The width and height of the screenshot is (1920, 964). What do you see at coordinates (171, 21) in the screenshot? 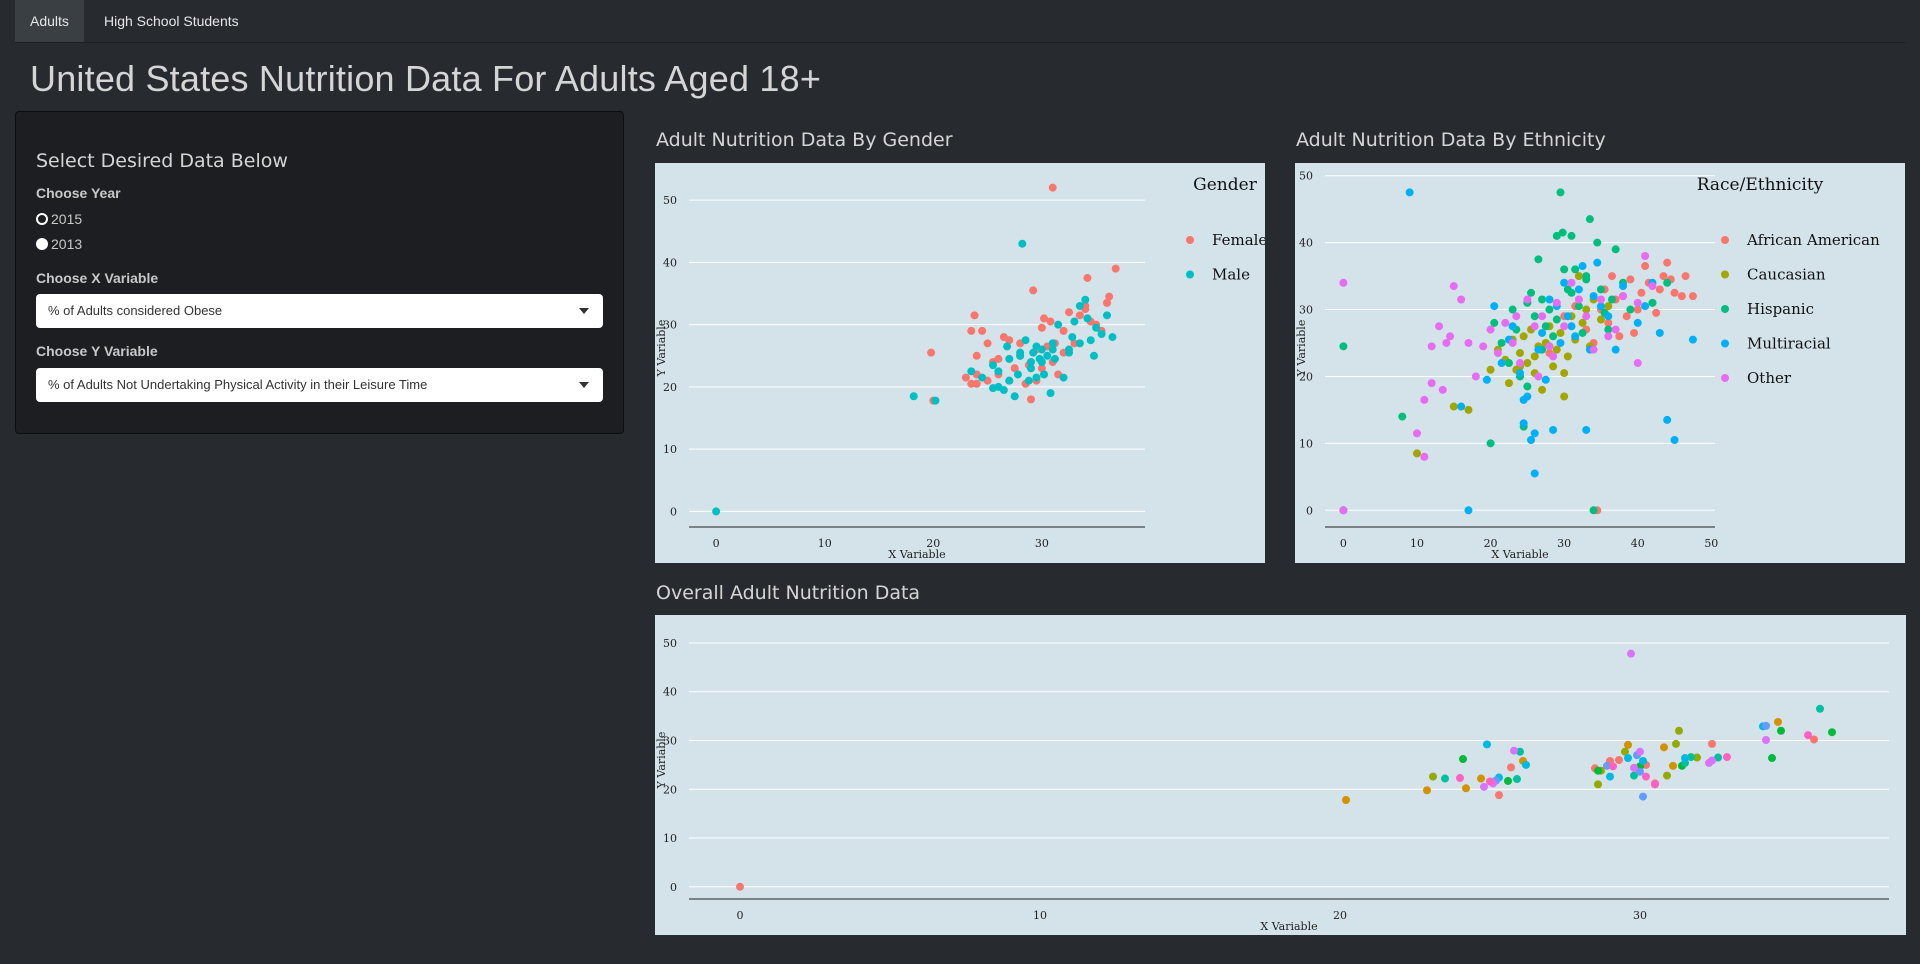
I see `tab-high-school-students: High School Students` at bounding box center [171, 21].